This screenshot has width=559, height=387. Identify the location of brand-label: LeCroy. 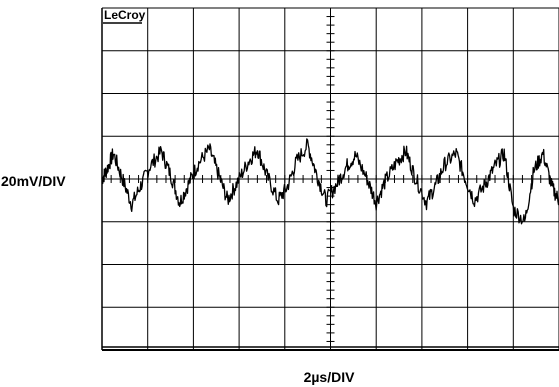
(125, 15).